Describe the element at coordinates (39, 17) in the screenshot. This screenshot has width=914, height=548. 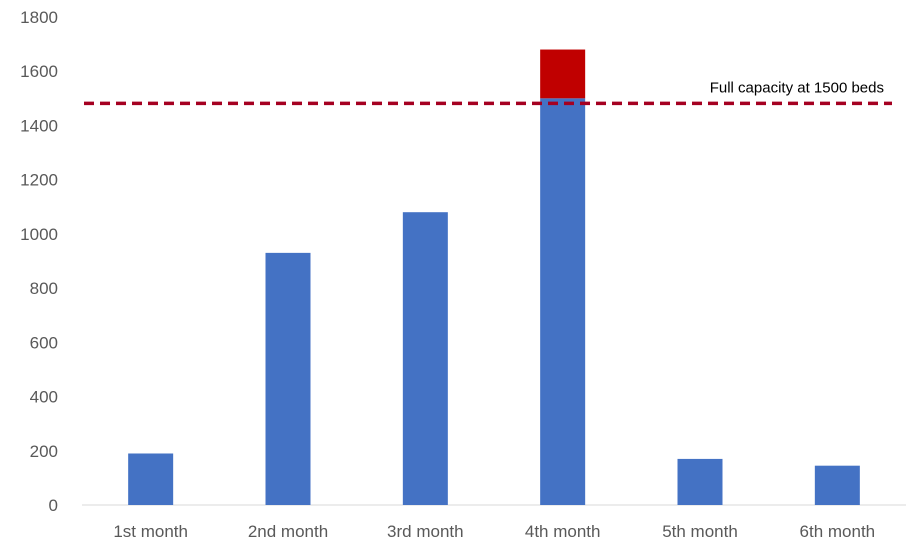
I see `y-tick-label: 1800` at that location.